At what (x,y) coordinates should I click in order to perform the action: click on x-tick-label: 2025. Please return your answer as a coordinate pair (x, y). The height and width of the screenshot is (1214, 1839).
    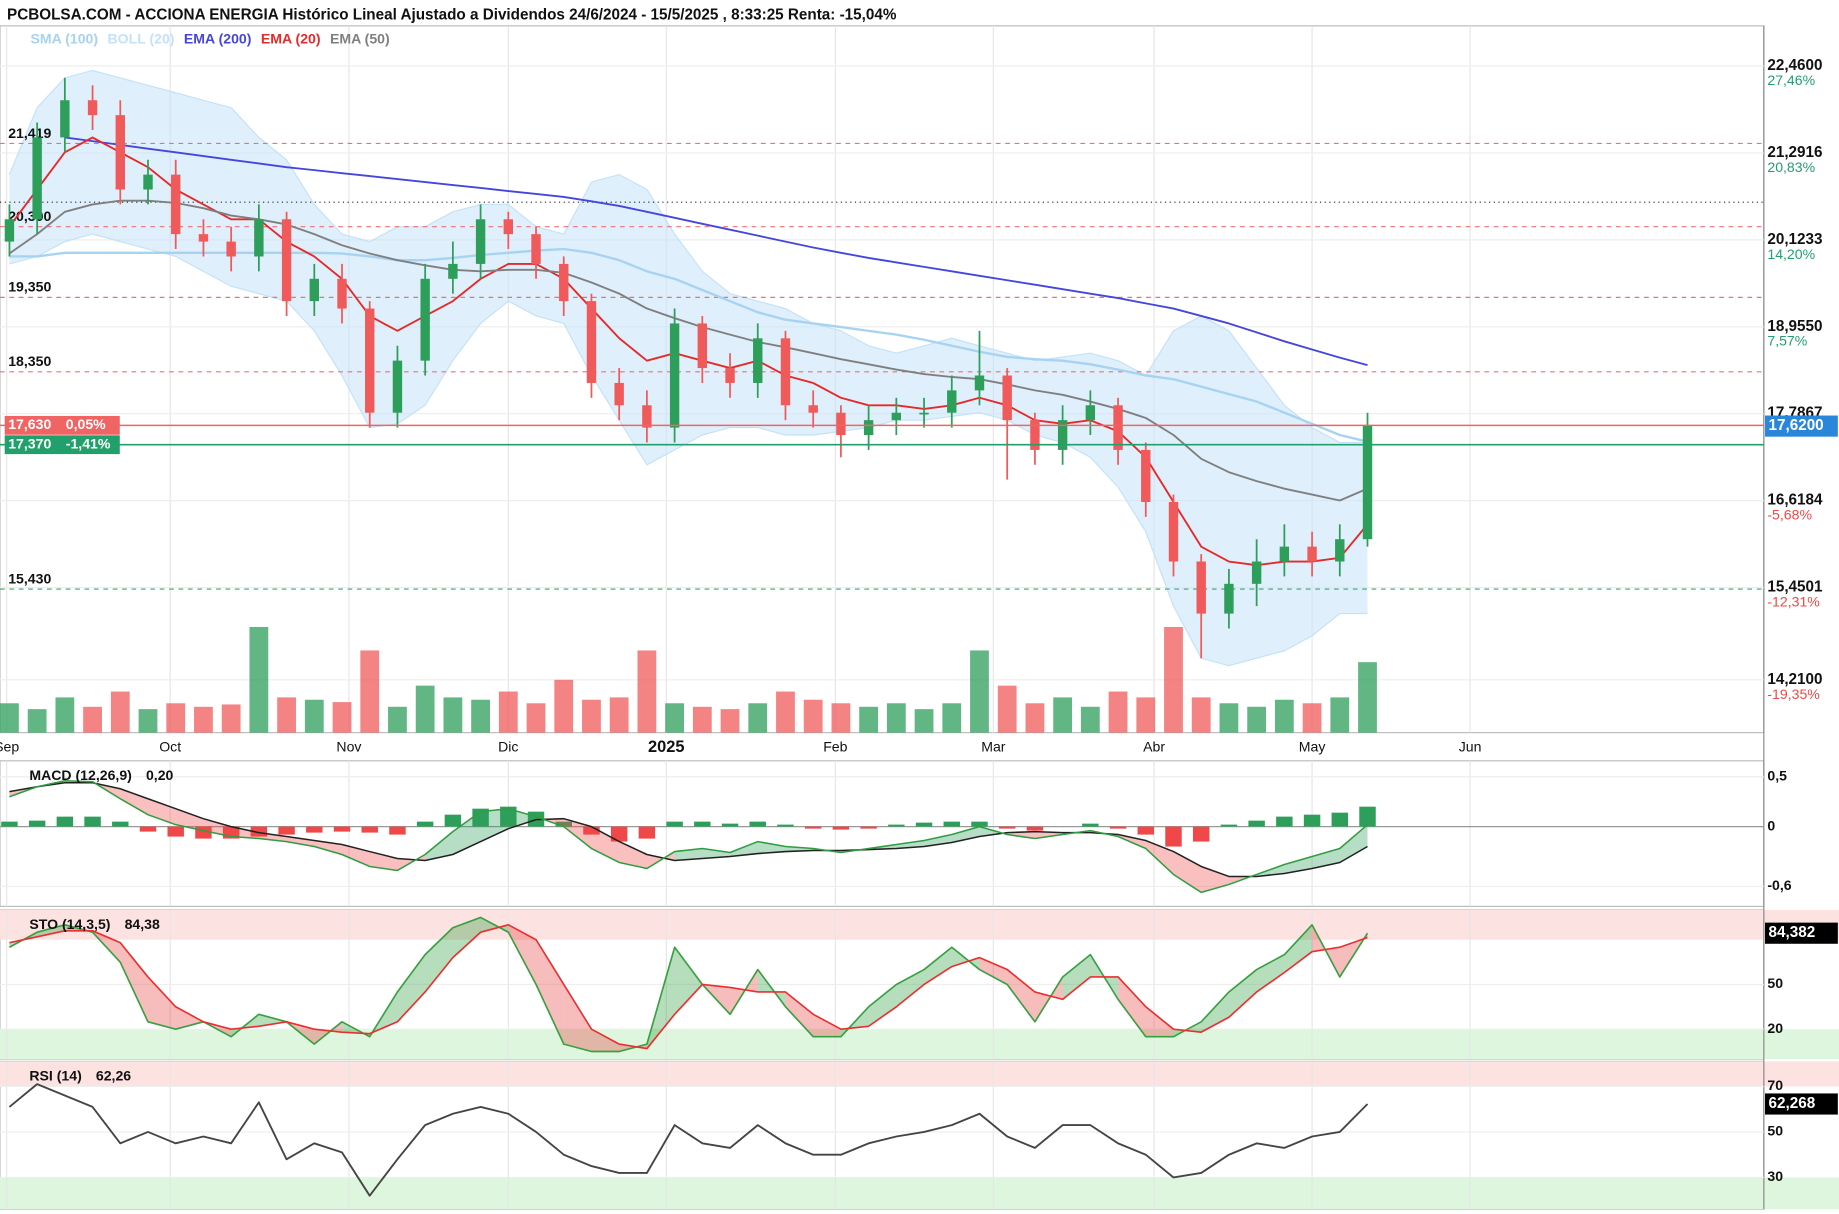
    Looking at the image, I should click on (666, 747).